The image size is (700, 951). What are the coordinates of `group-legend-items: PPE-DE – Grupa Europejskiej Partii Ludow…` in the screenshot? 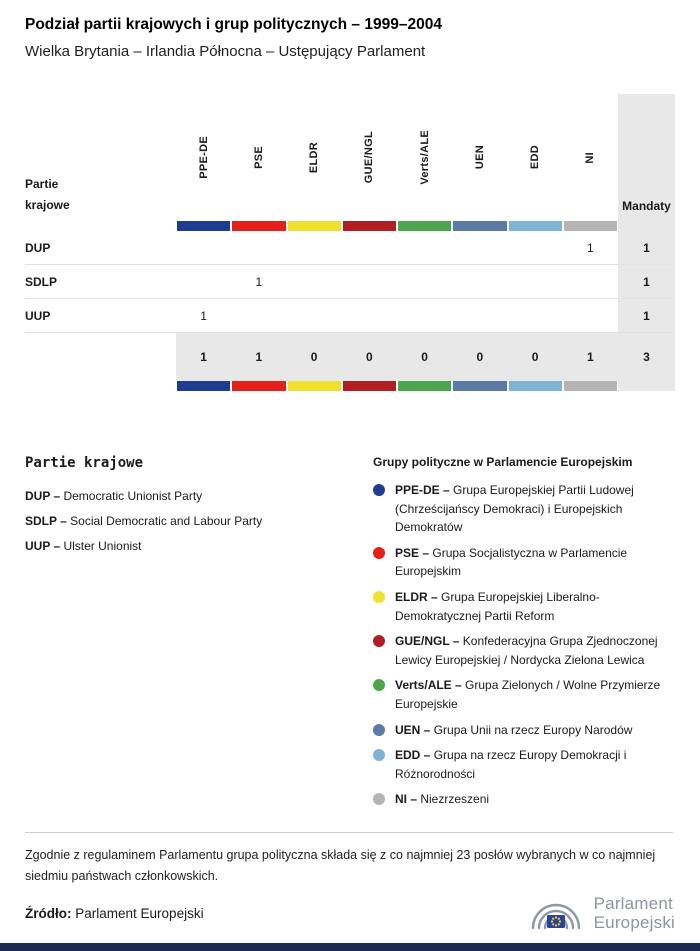 It's located at (524, 645).